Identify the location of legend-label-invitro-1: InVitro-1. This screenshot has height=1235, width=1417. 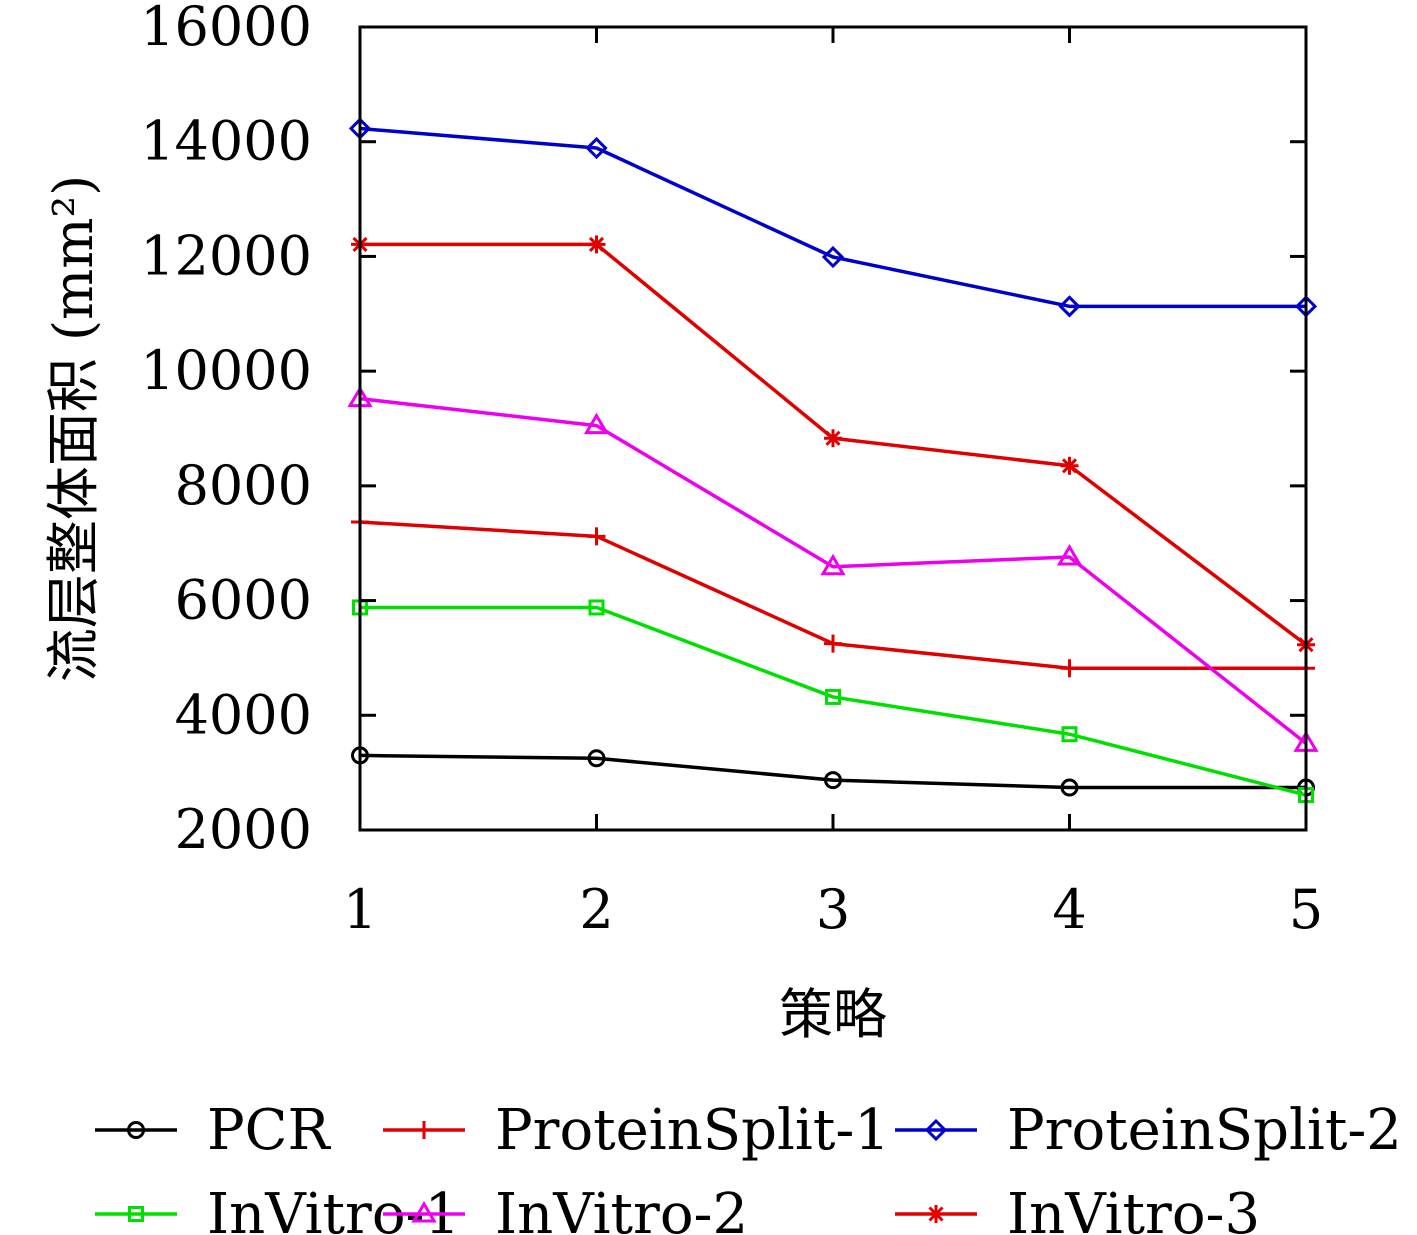
(333, 1208).